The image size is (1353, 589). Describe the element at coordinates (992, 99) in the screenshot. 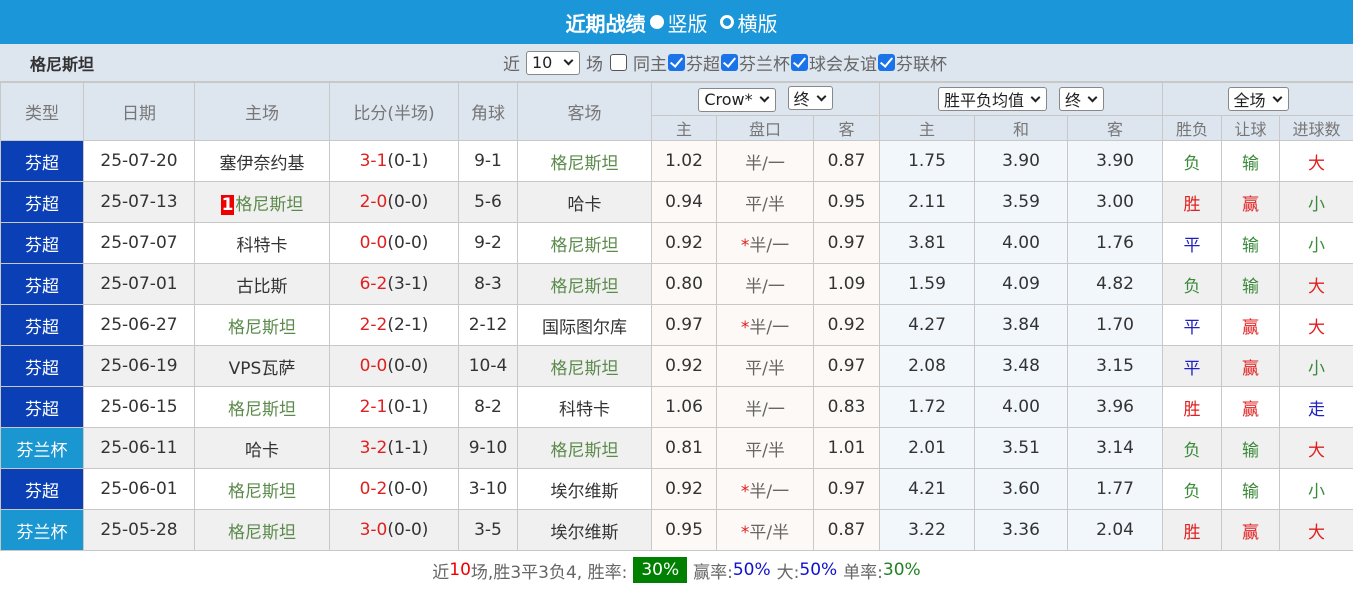

I see `eu-type-select: 胜平负均值` at that location.